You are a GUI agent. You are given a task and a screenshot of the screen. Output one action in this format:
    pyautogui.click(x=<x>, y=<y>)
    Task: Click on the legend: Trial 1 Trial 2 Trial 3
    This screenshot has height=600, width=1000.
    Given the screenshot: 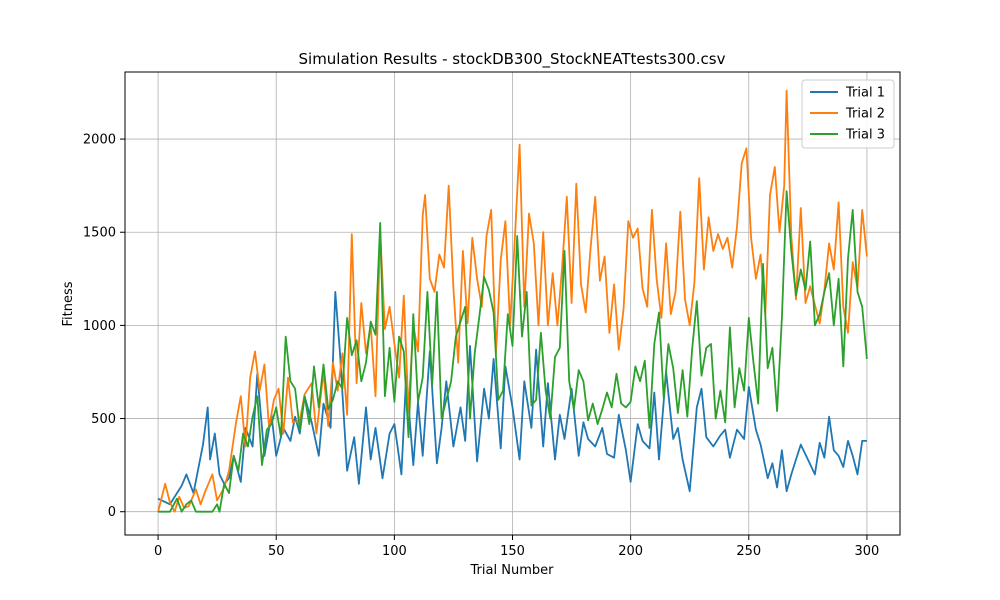 What is the action you would take?
    pyautogui.click(x=848, y=114)
    